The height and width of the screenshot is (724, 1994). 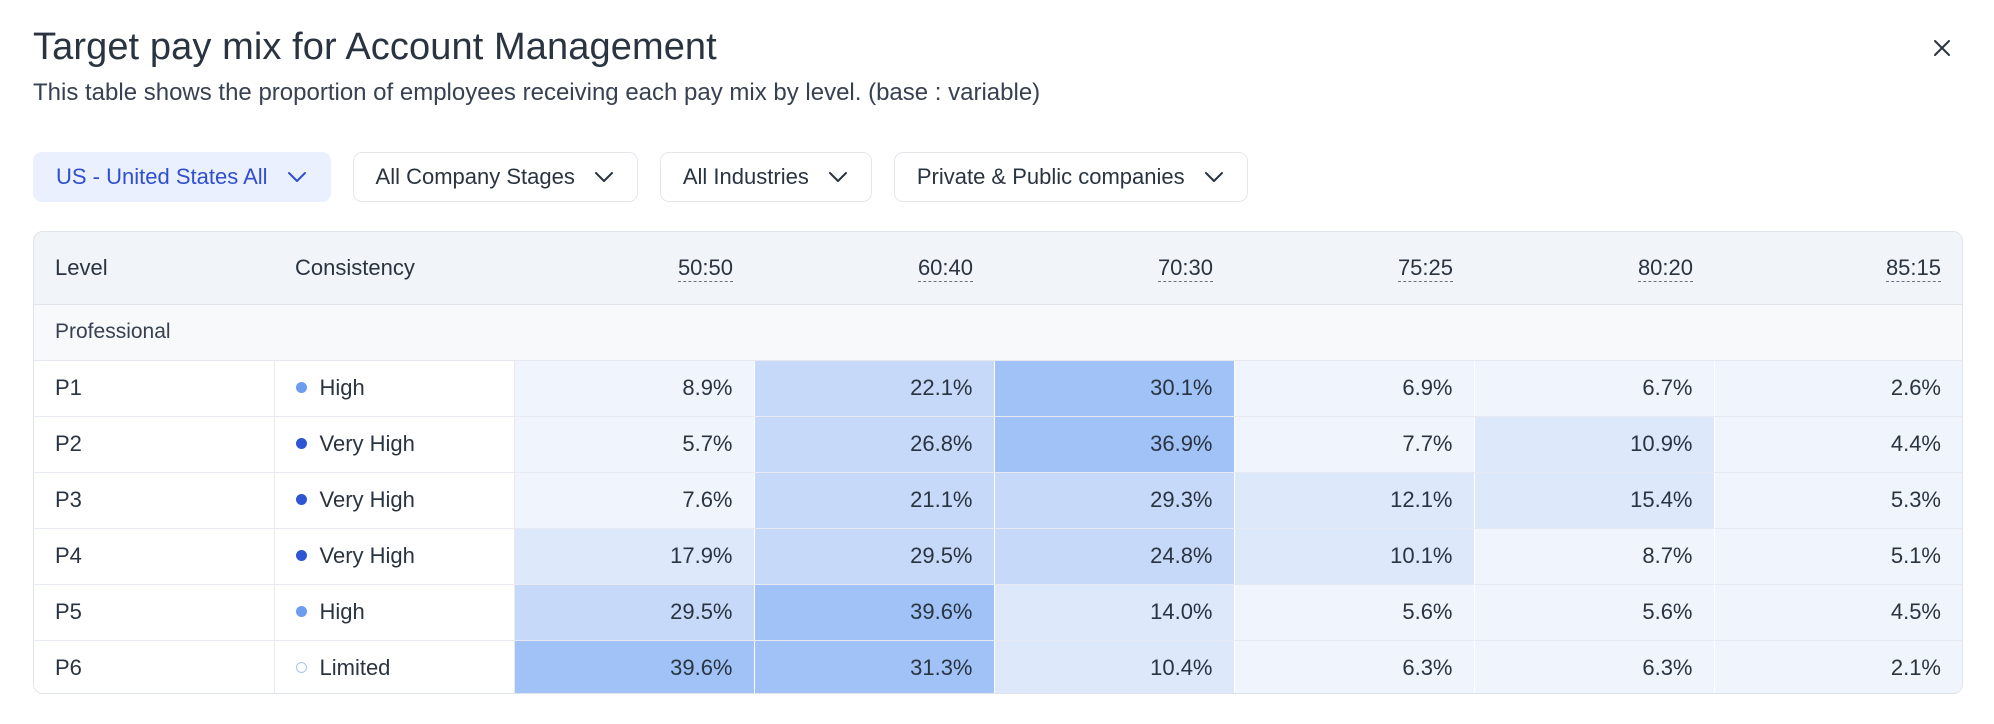 What do you see at coordinates (1114, 444) in the screenshot?
I see `value-cell: 36.9%` at bounding box center [1114, 444].